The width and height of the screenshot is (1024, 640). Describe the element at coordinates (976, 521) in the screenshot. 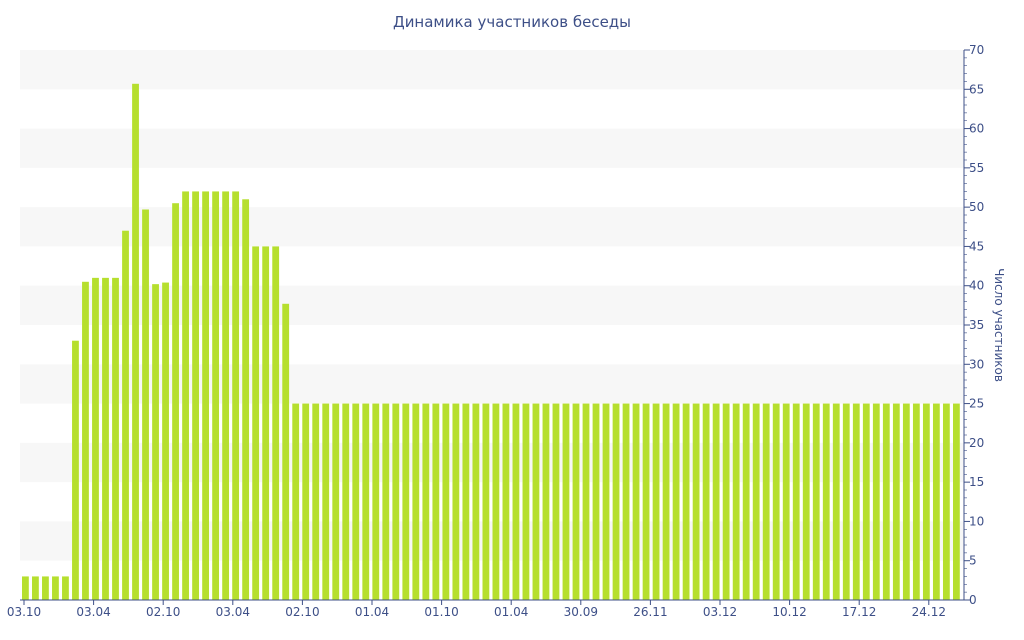

I see `y-tick-label: 10` at that location.